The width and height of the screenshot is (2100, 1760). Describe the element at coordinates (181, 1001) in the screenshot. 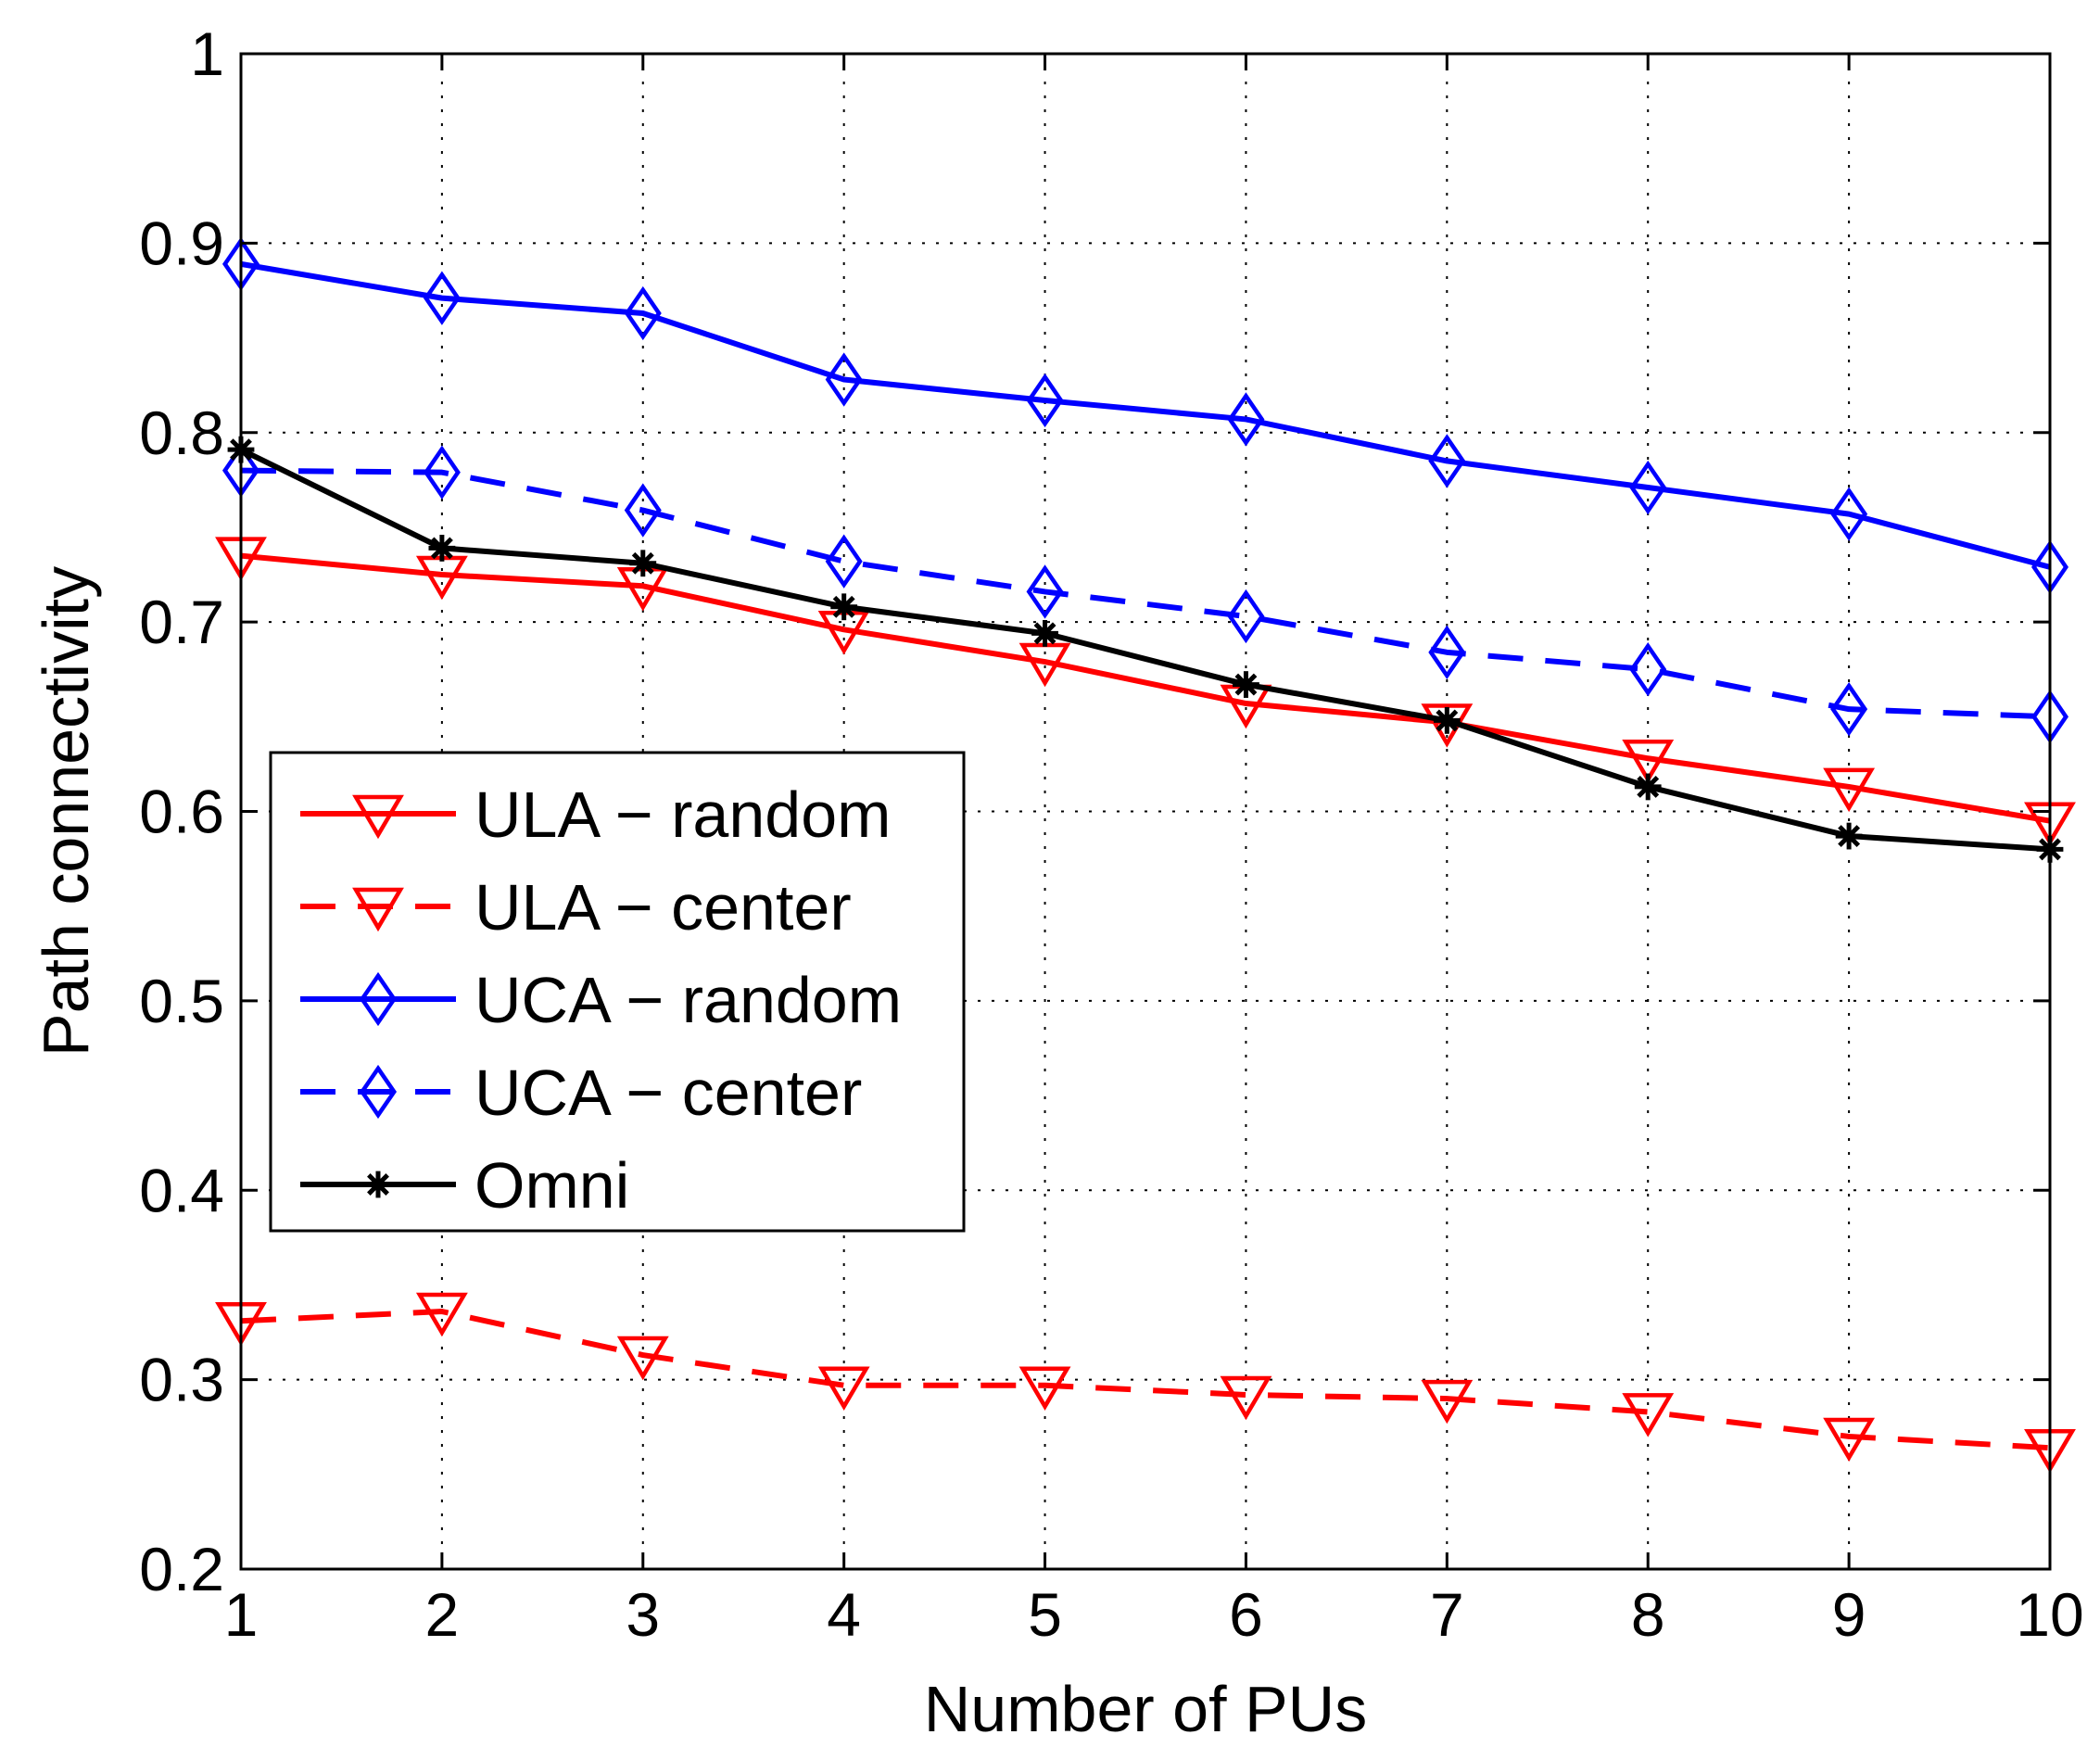

I see `y-tick-label: 0.5` at that location.